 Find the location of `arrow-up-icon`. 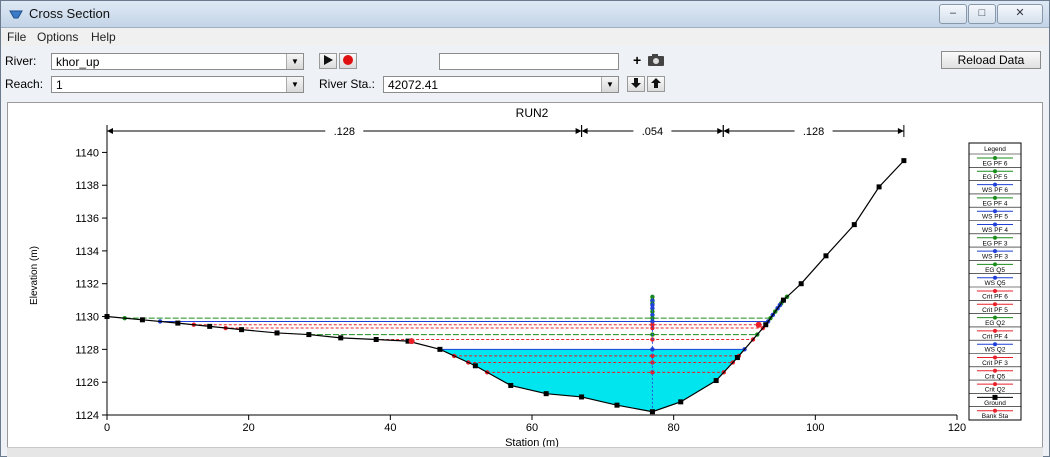

arrow-up-icon is located at coordinates (656, 83).